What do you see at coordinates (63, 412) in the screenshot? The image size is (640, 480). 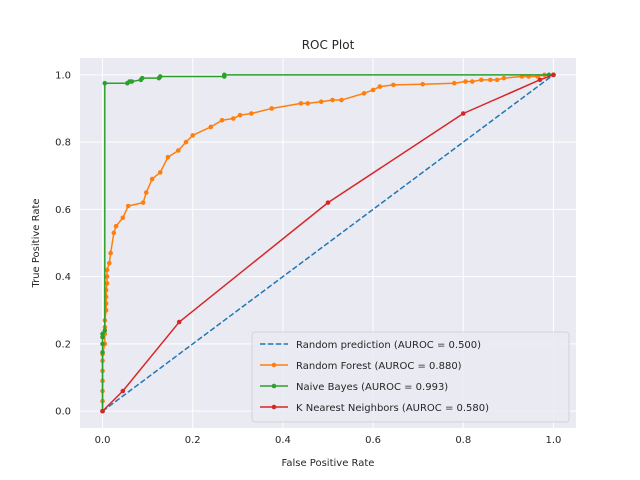 I see `y-tick-label: 0.0` at bounding box center [63, 412].